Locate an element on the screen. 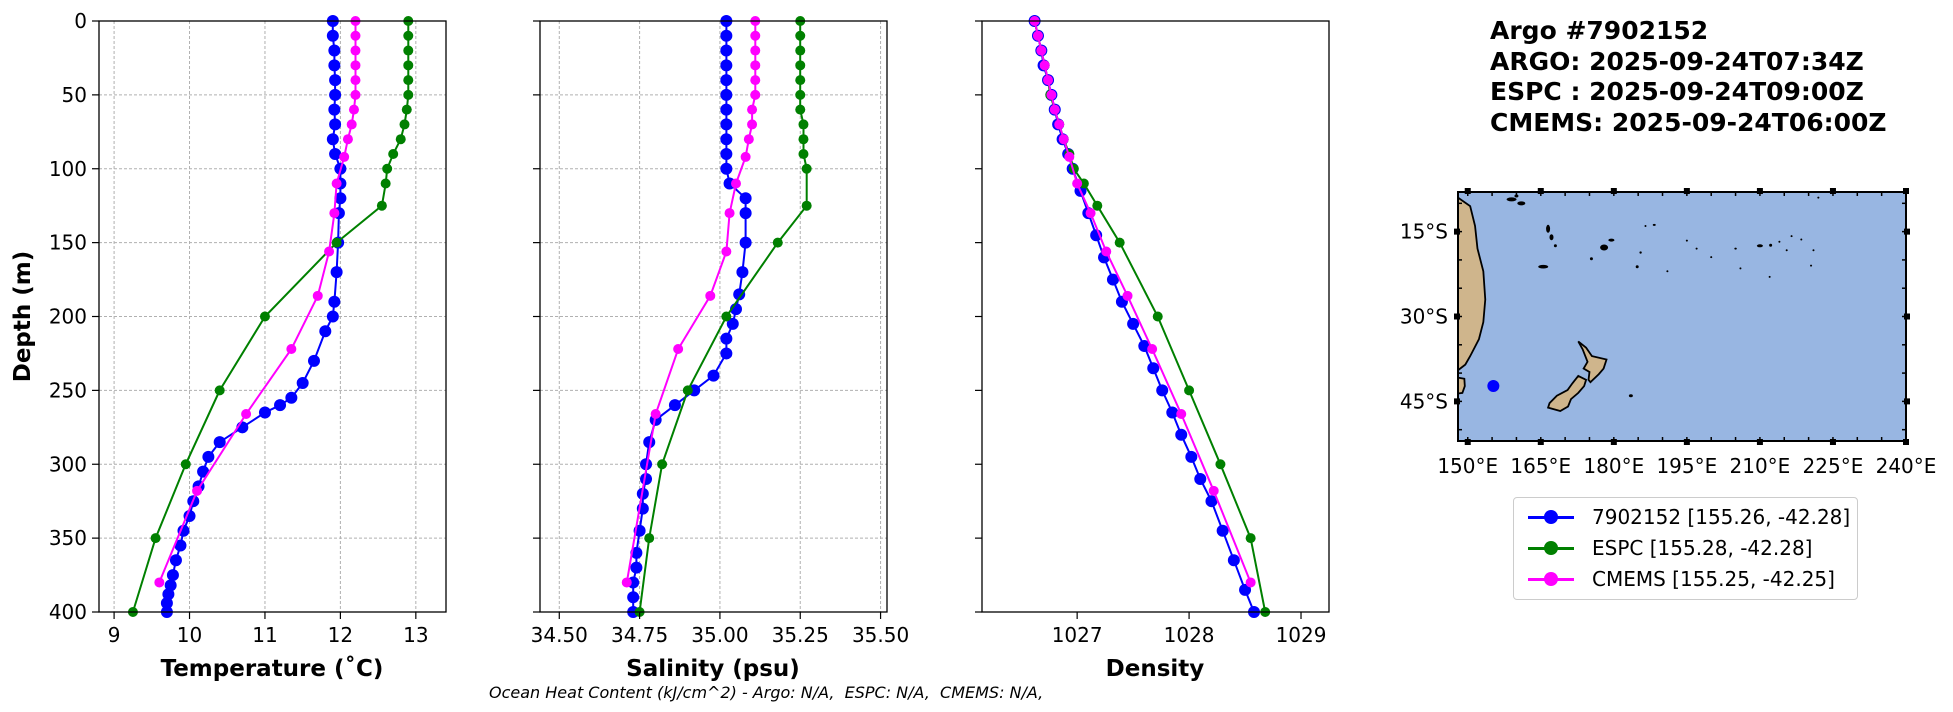 The height and width of the screenshot is (712, 1953). legend-label: ESPC [155.28, -42.28] is located at coordinates (1702, 548).